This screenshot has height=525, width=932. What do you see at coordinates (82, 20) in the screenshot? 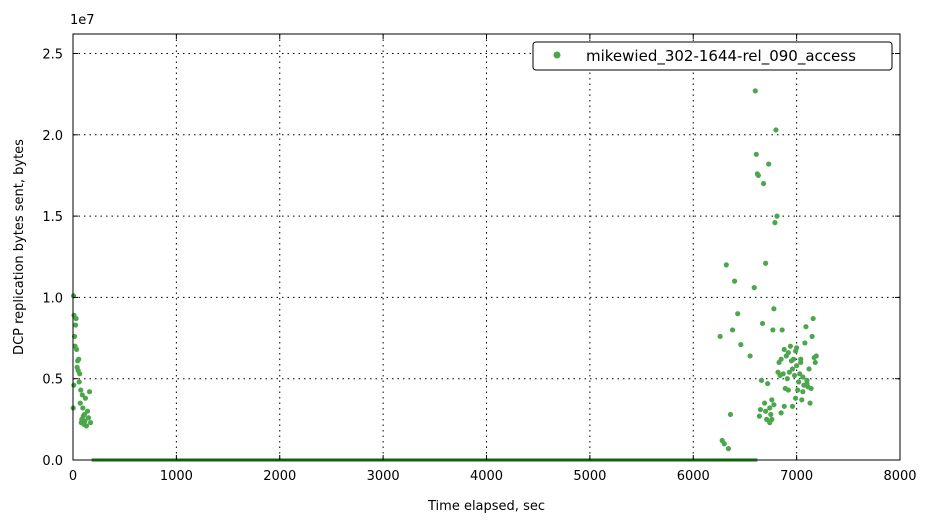
I see `y-axis-offset-label: 1e7` at bounding box center [82, 20].